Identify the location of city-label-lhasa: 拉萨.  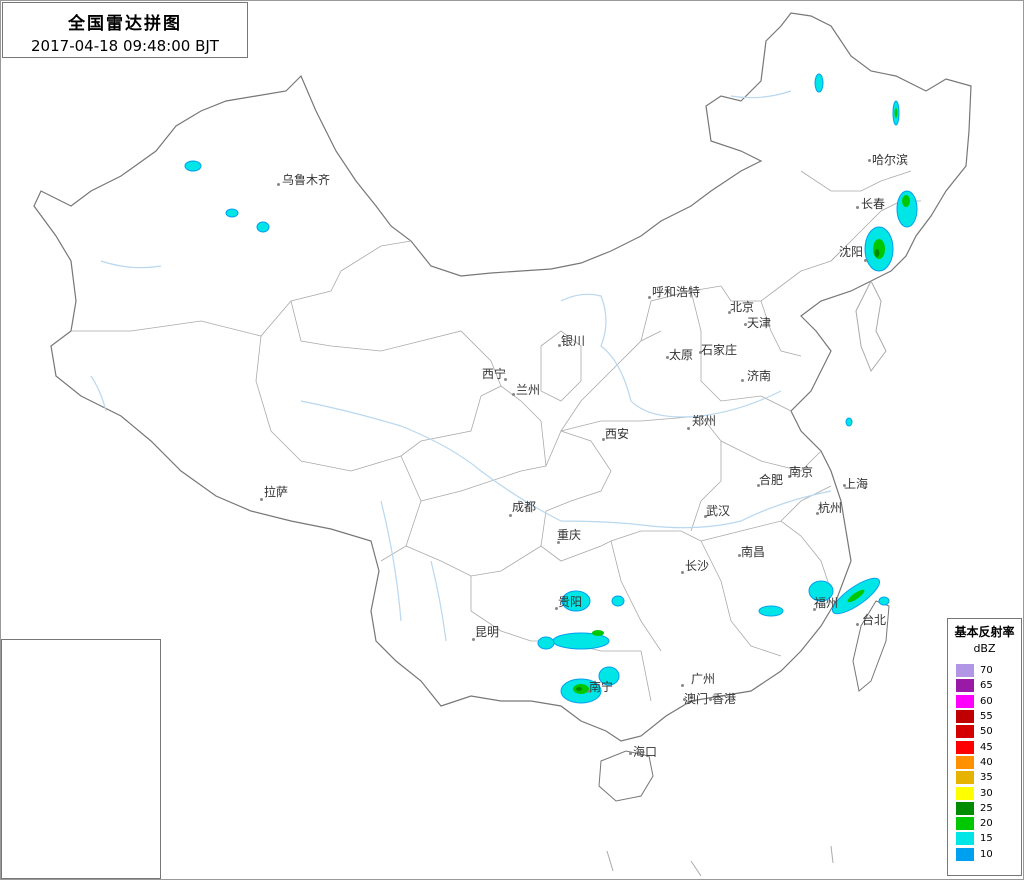
(276, 492).